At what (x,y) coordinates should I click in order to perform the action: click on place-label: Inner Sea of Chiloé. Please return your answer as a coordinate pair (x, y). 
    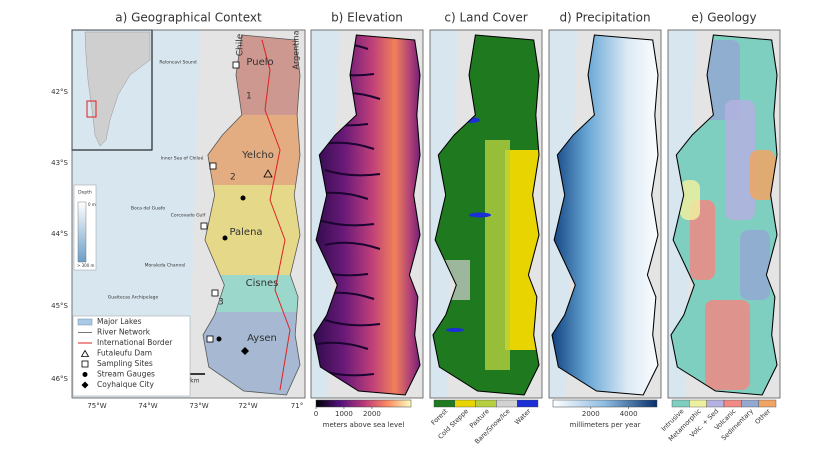
    Looking at the image, I should click on (182, 158).